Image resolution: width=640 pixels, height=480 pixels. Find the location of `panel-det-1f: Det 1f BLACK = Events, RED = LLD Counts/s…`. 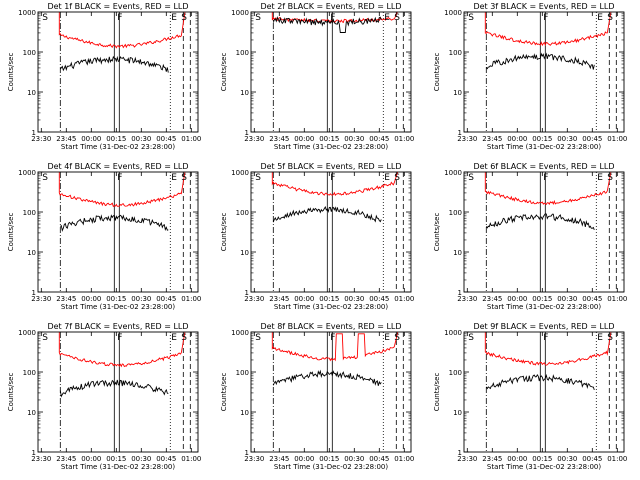

panel-det-1f: Det 1f BLACK = Events, RED = LLD Counts/s… is located at coordinates (104, 76).